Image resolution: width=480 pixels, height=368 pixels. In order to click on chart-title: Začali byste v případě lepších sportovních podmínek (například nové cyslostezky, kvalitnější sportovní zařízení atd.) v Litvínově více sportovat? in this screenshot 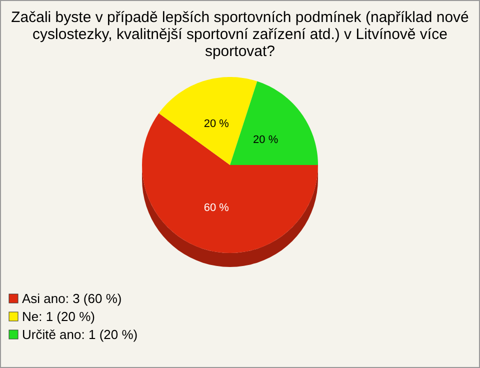, I will do `click(240, 34)`.